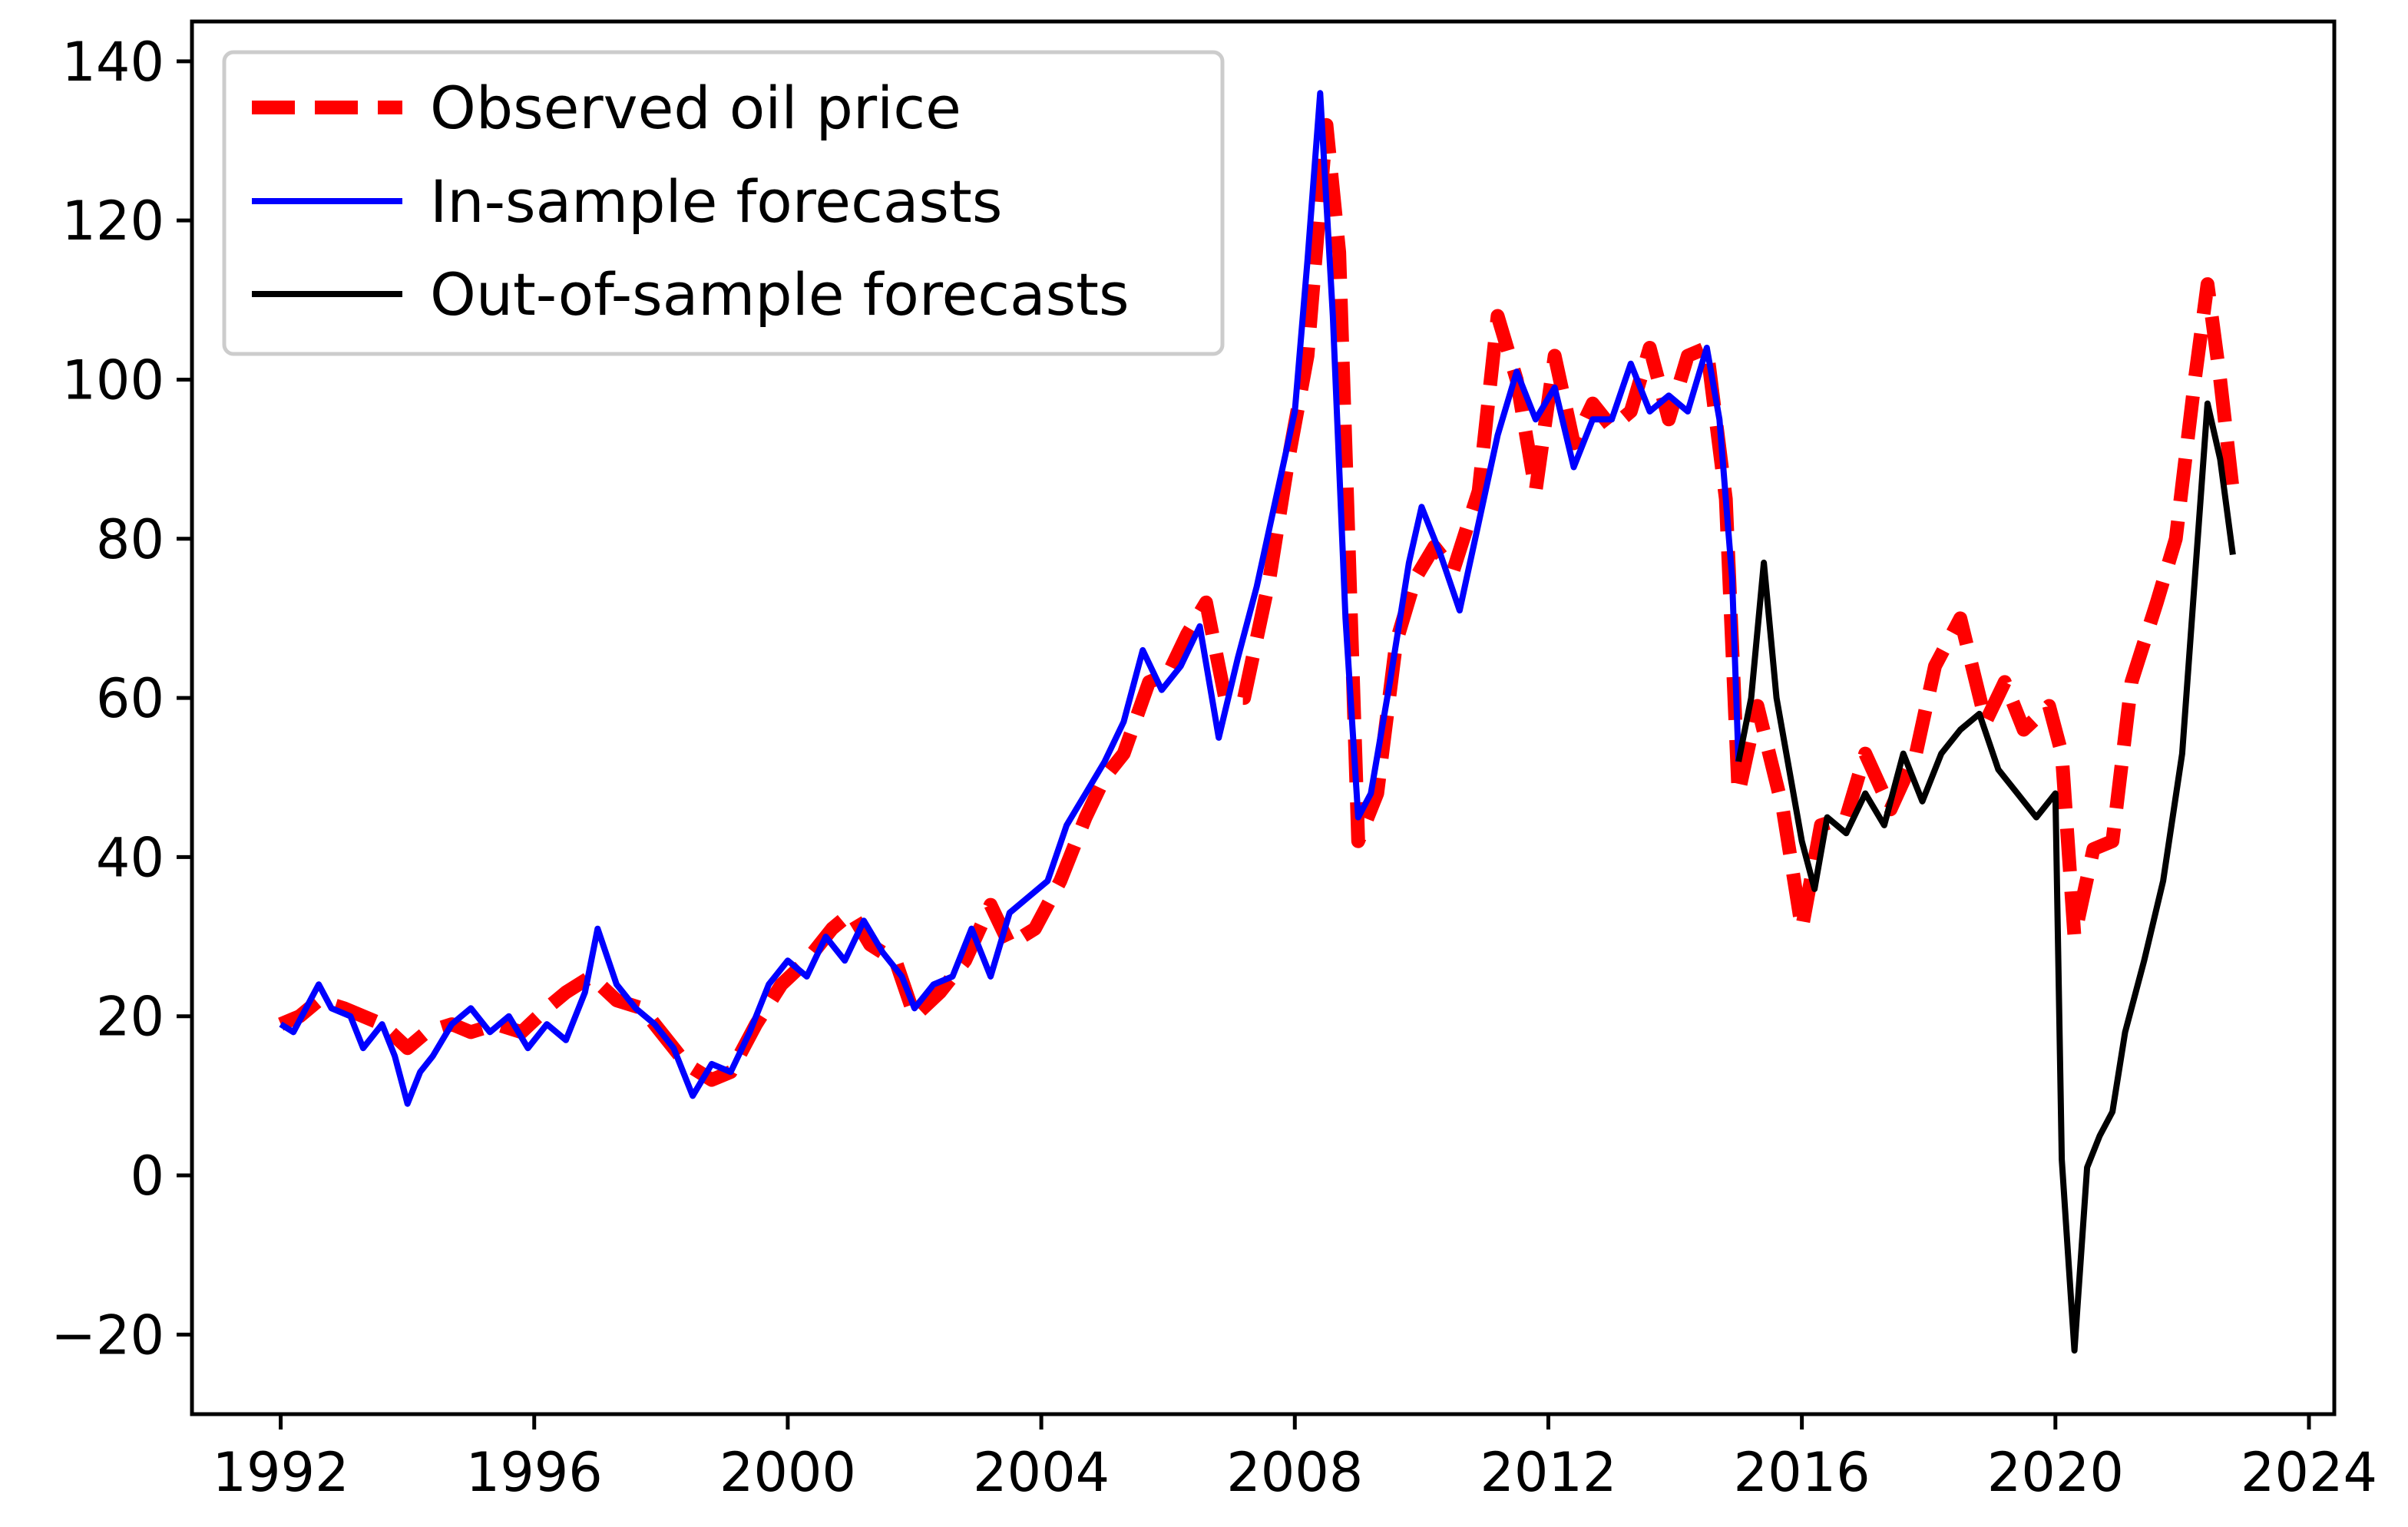  I want to click on x-tick-label: 2000, so click(788, 1473).